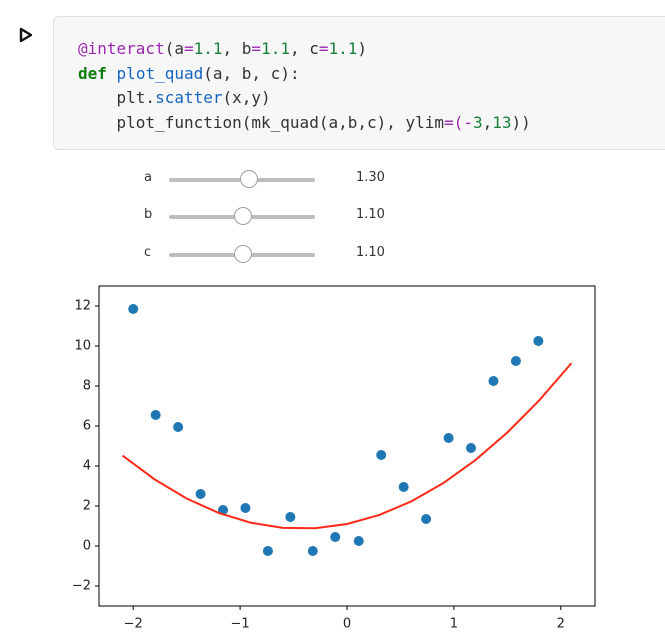  I want to click on code-line: def plot_quad(a, b, c):, so click(304, 74).